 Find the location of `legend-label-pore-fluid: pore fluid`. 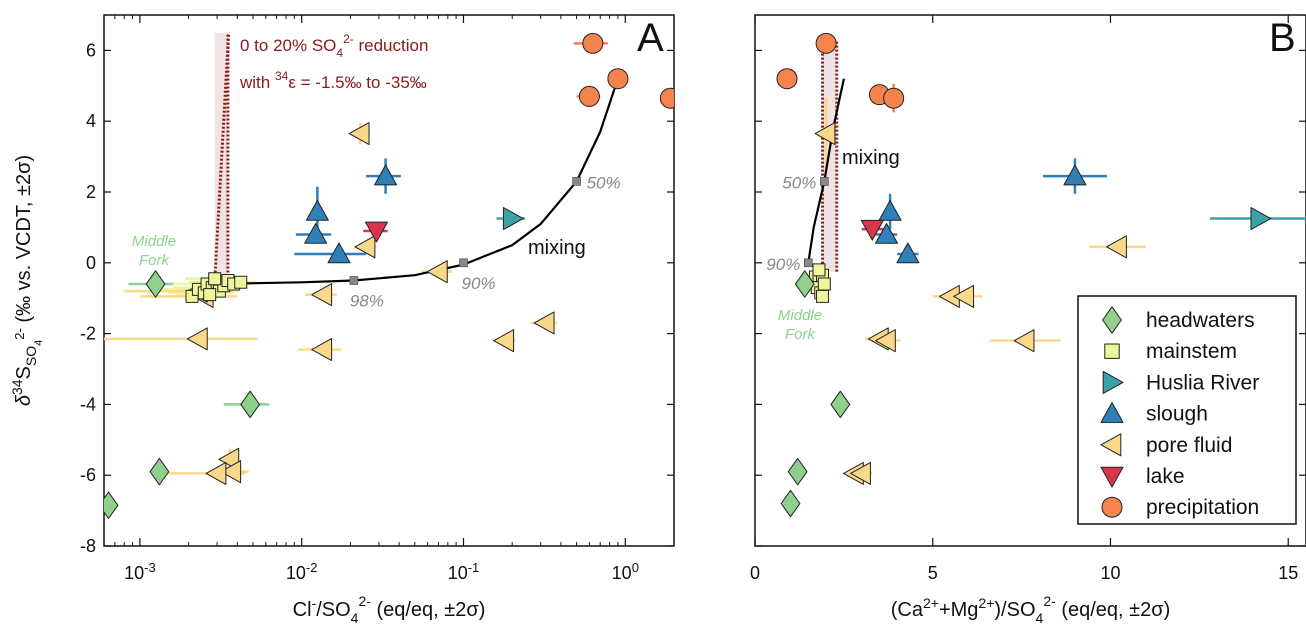

legend-label-pore-fluid: pore fluid is located at coordinates (1189, 445).